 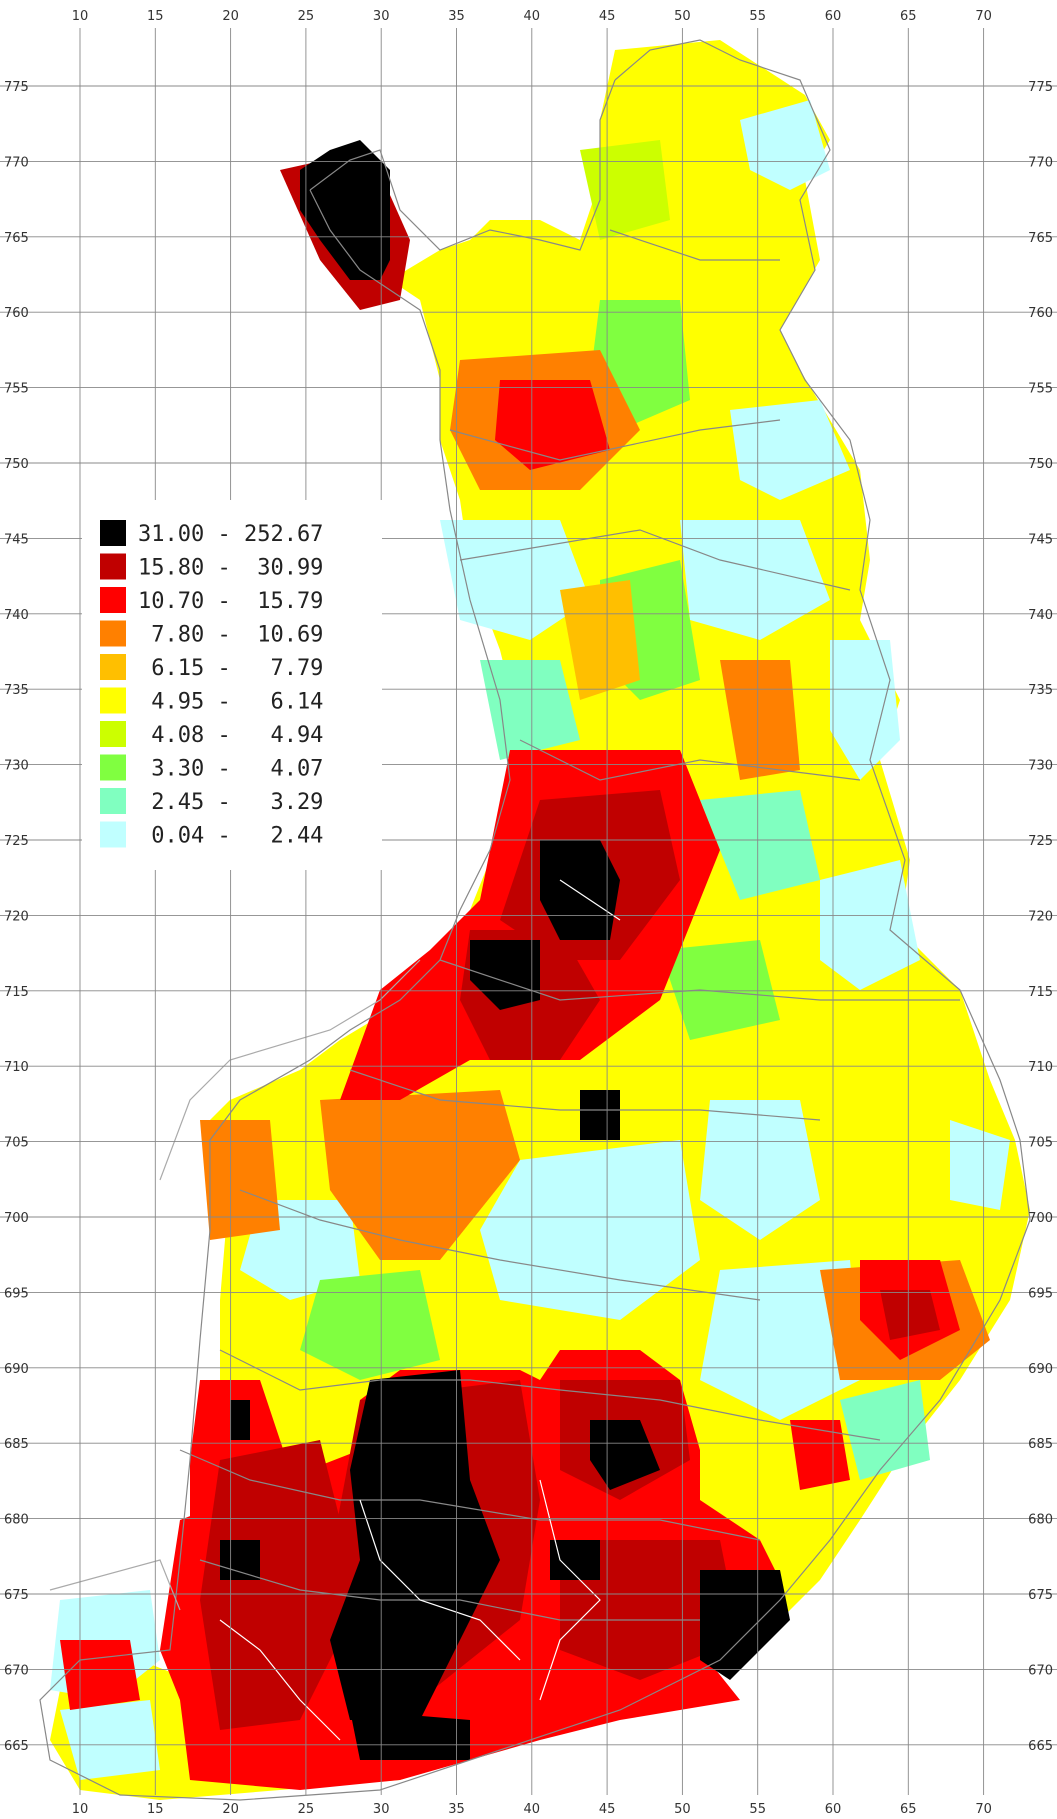 I want to click on x-tick-label-bottom: 15, so click(x=155, y=1809).